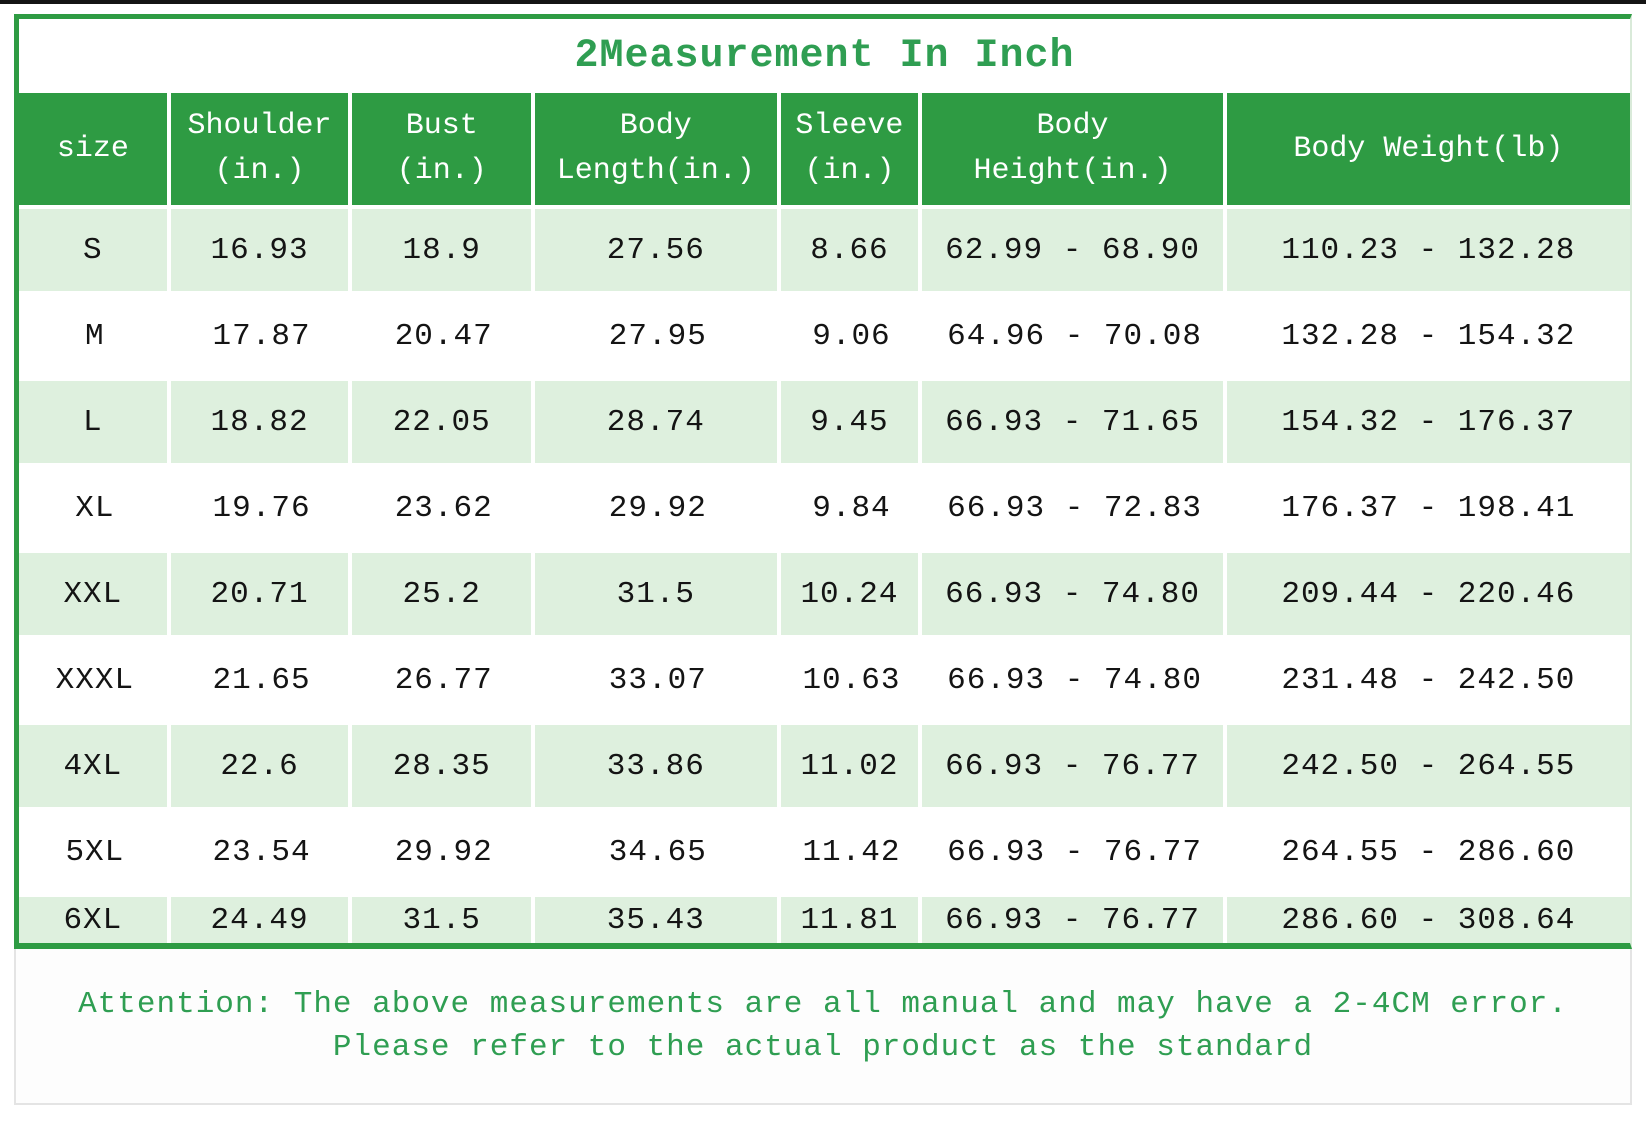 This screenshot has height=1126, width=1646. Describe the element at coordinates (261, 250) in the screenshot. I see `value-cell: 16.93` at that location.